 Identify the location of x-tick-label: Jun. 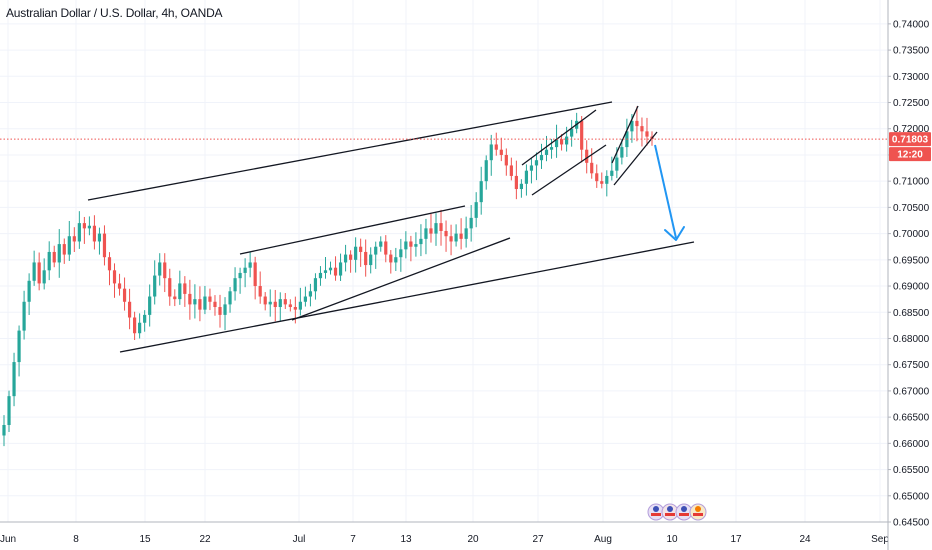
(8, 539).